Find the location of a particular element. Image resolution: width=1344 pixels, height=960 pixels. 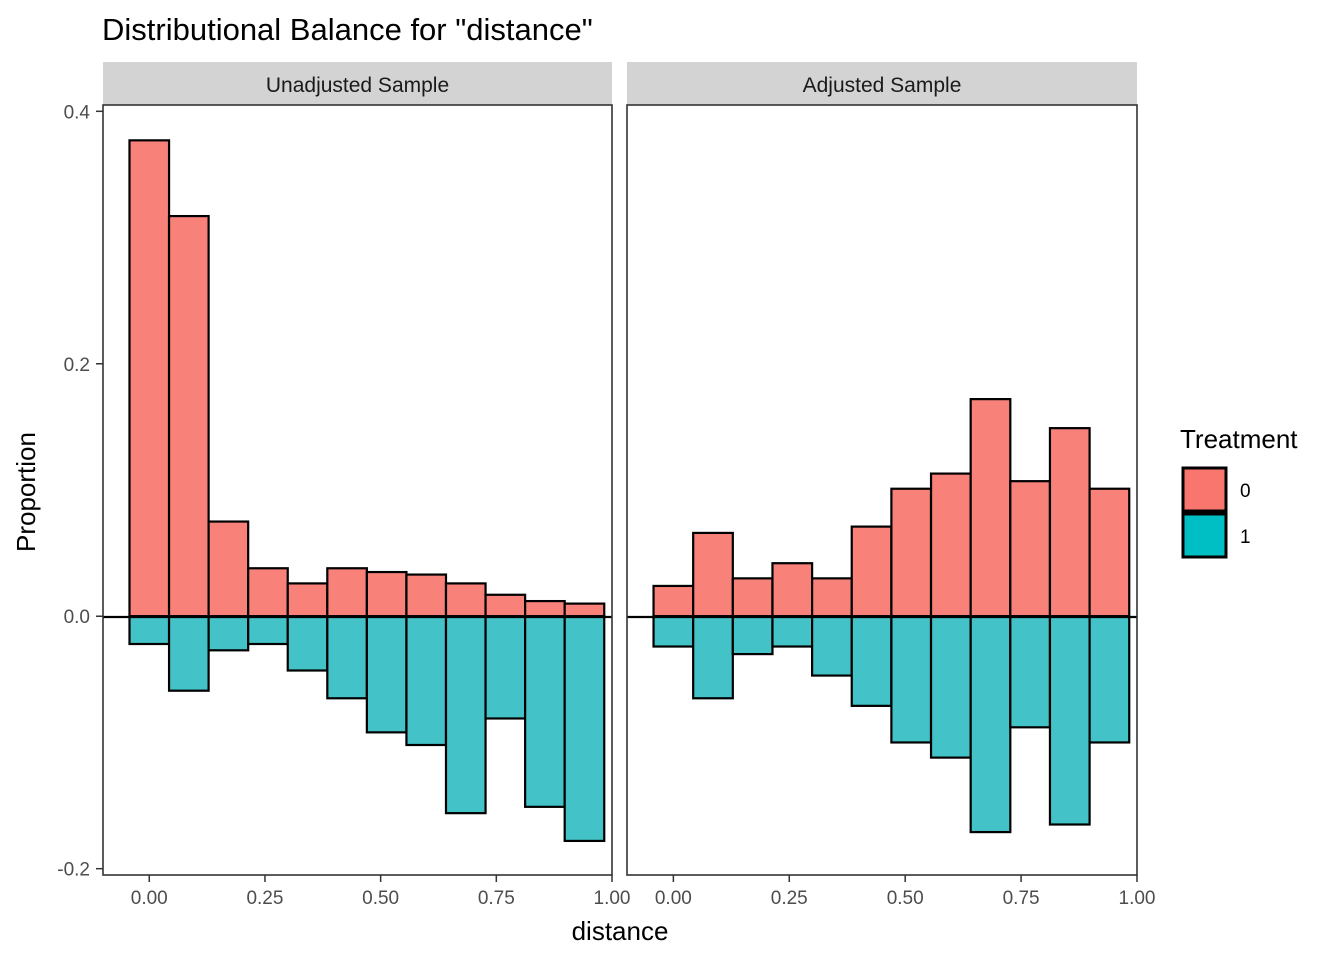

legend: Treatment 0 1 is located at coordinates (1239, 491).